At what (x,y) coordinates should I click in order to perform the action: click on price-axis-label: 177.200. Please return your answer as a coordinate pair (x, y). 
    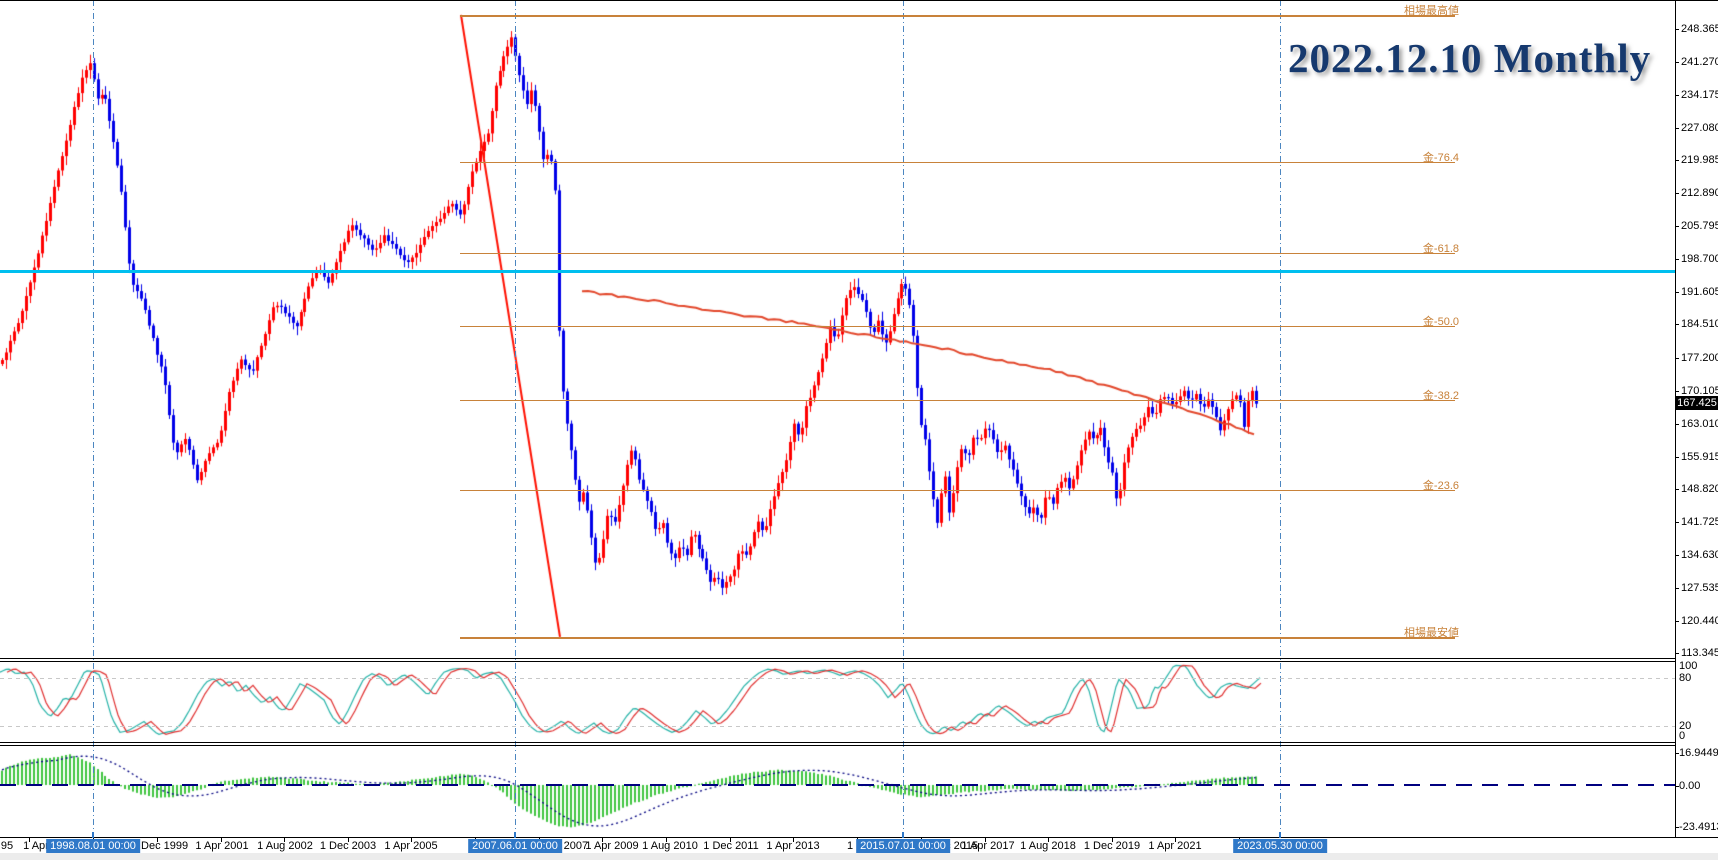
    Looking at the image, I should click on (1699, 358).